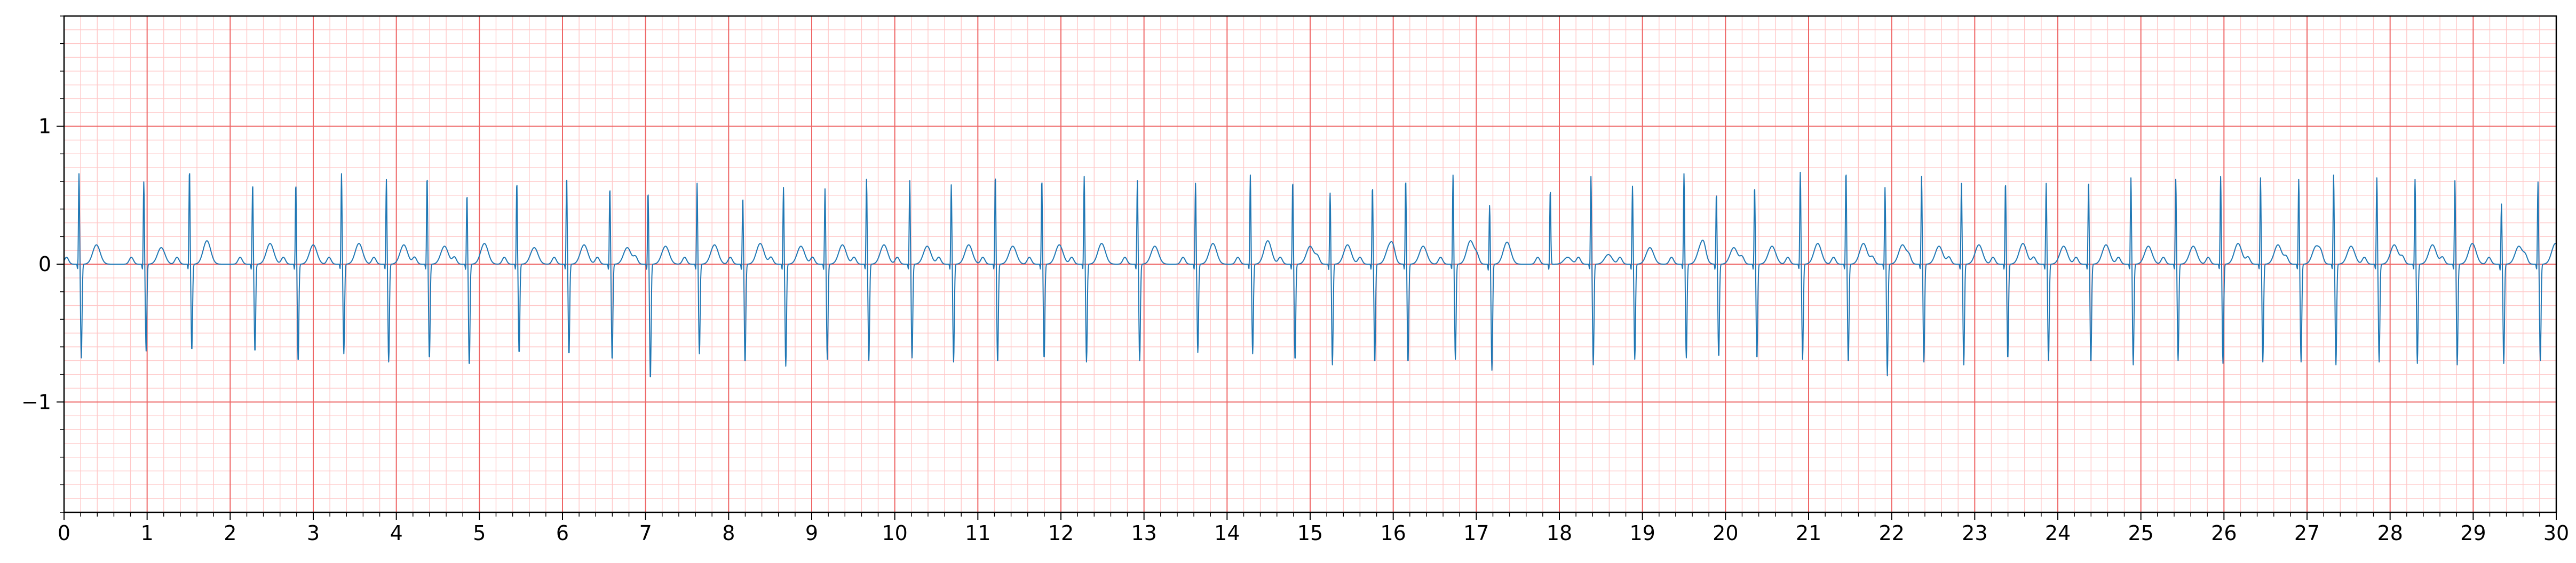 The width and height of the screenshot is (2576, 563). Describe the element at coordinates (1393, 533) in the screenshot. I see `x-tick-label: 16` at that location.